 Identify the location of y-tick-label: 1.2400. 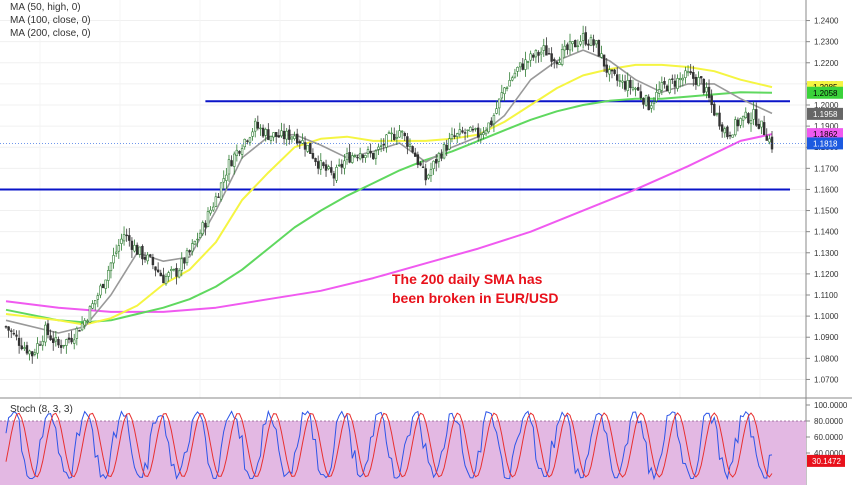
(826, 21).